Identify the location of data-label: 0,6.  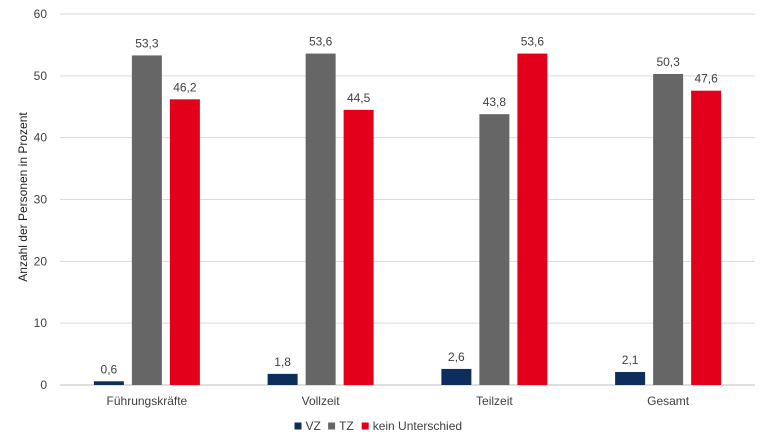
(109, 369).